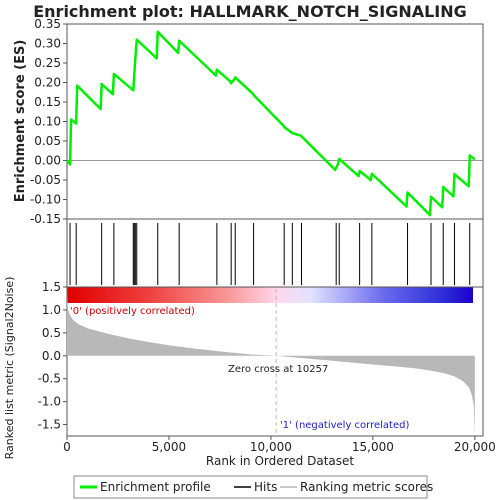  Describe the element at coordinates (9, 368) in the screenshot. I see `ranking-y-axis-title: Ranked list metric (Signal2Noise)` at that location.